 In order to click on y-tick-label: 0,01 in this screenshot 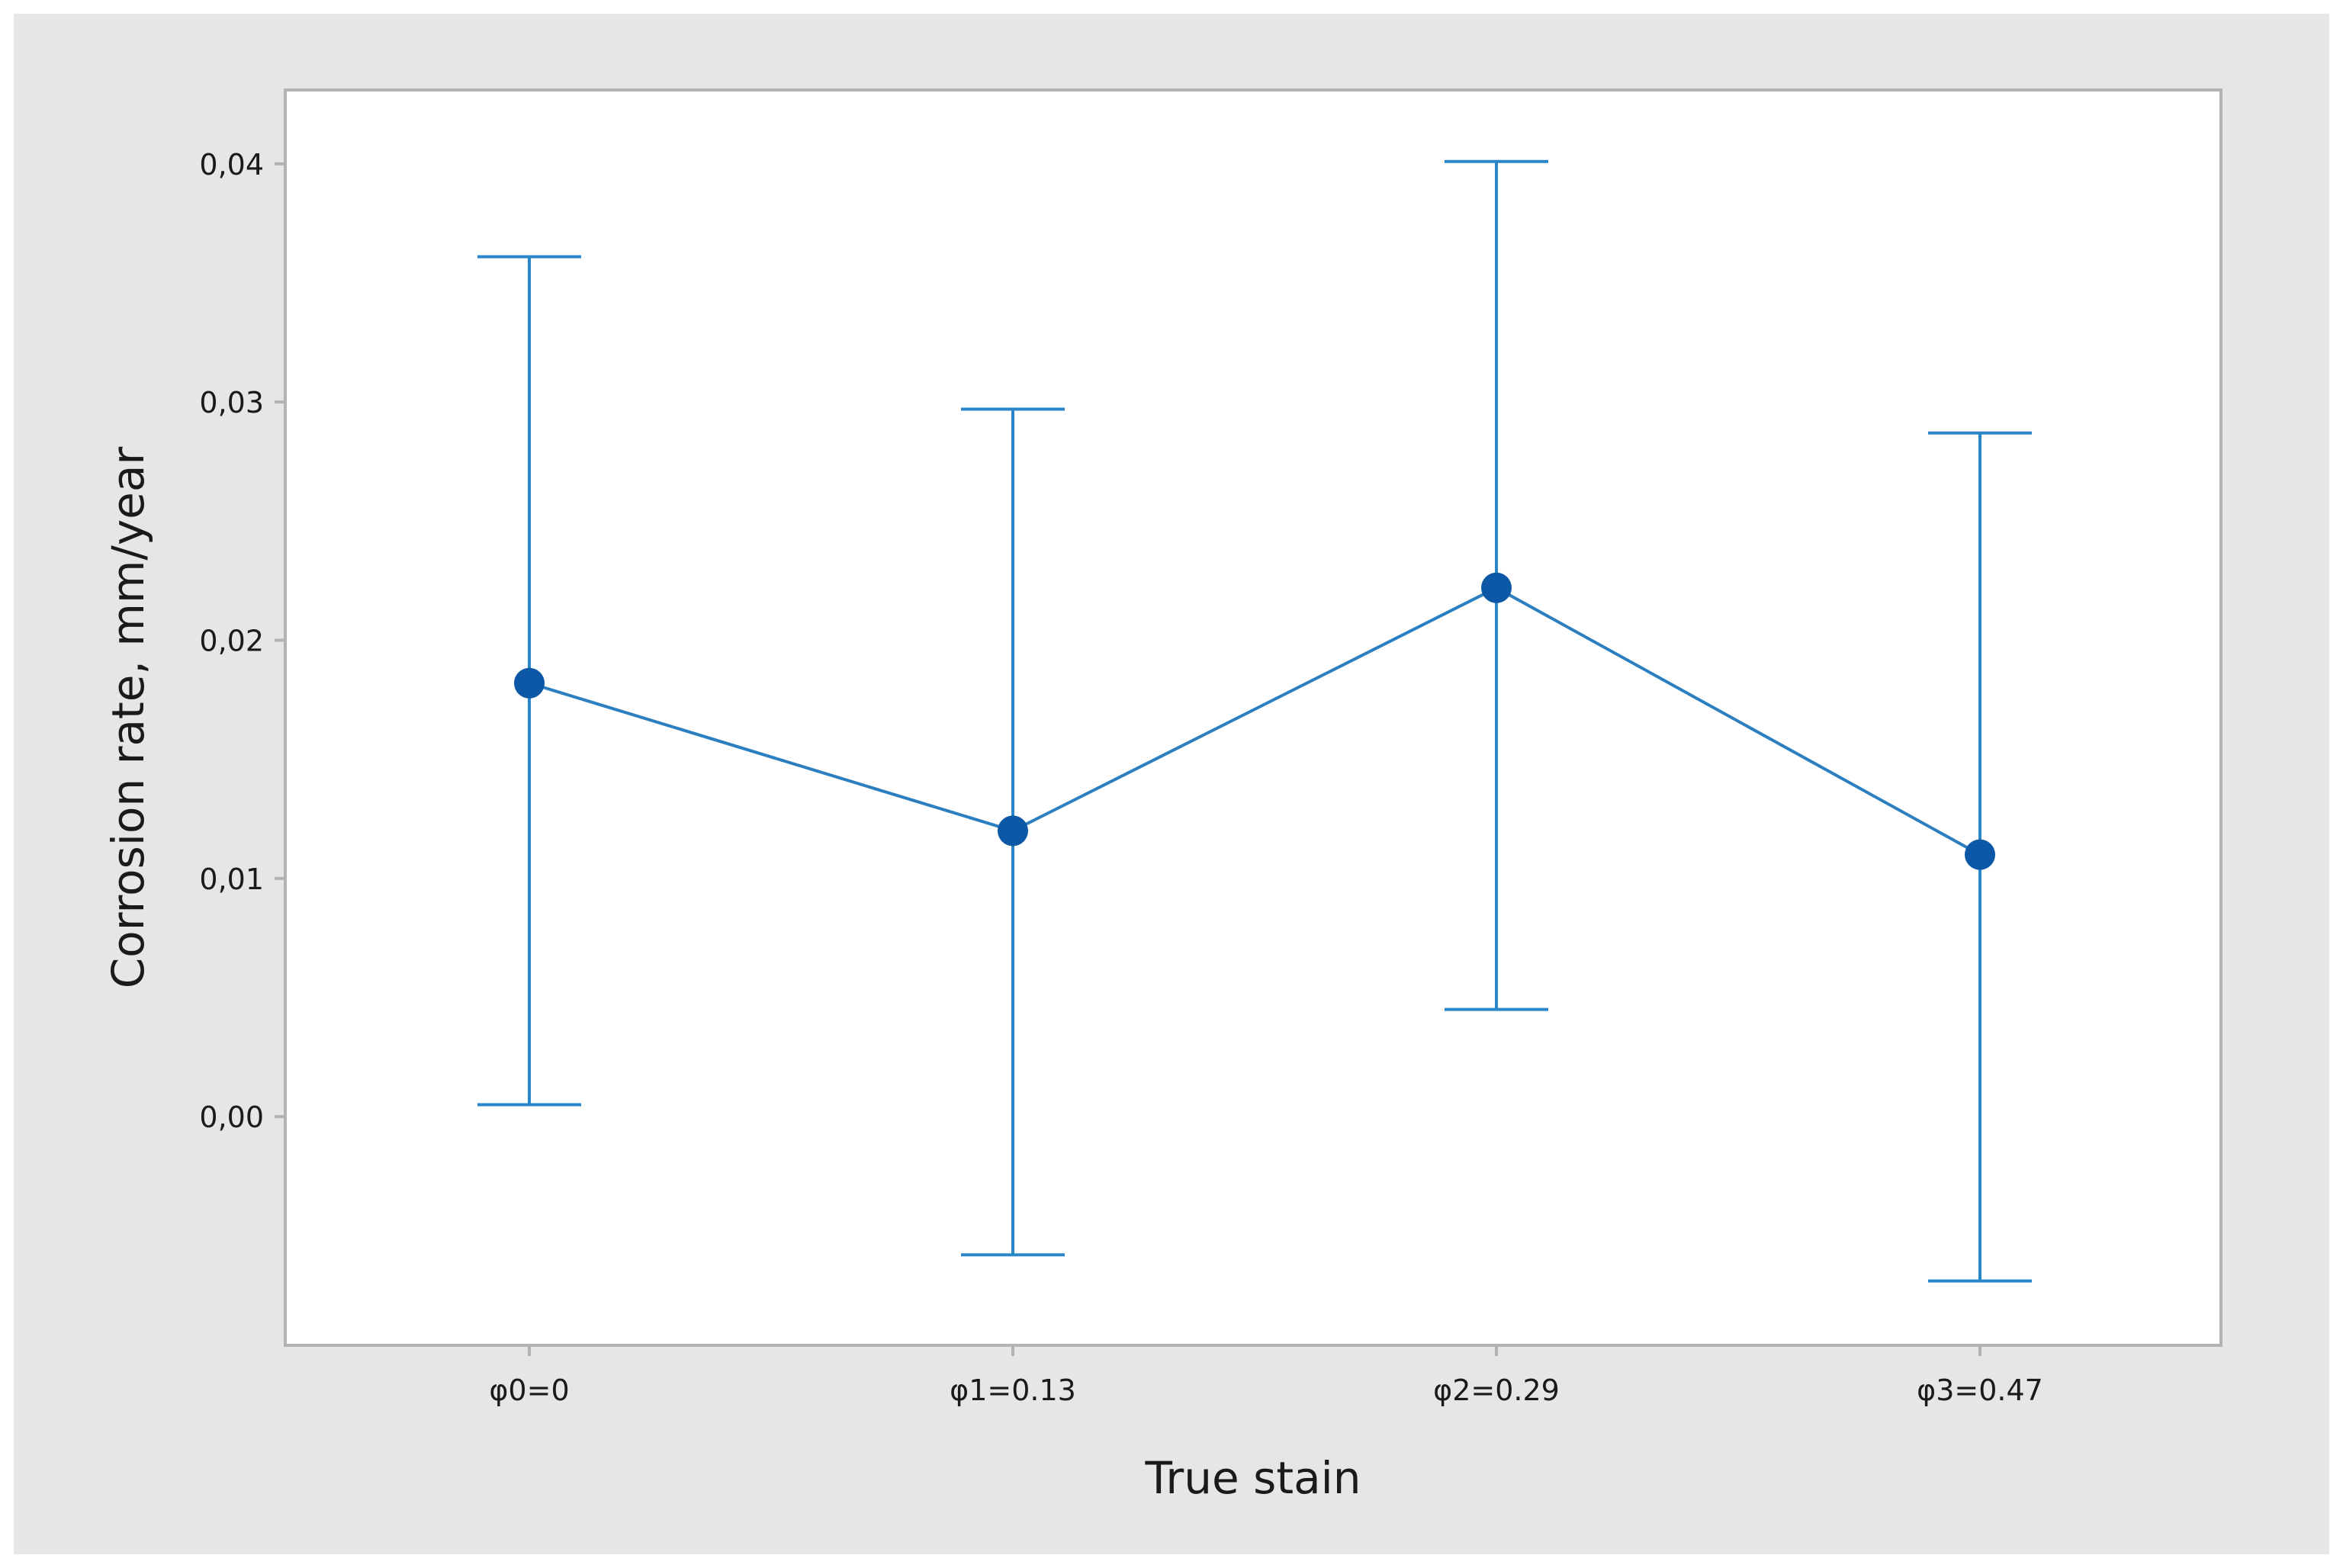, I will do `click(231, 880)`.